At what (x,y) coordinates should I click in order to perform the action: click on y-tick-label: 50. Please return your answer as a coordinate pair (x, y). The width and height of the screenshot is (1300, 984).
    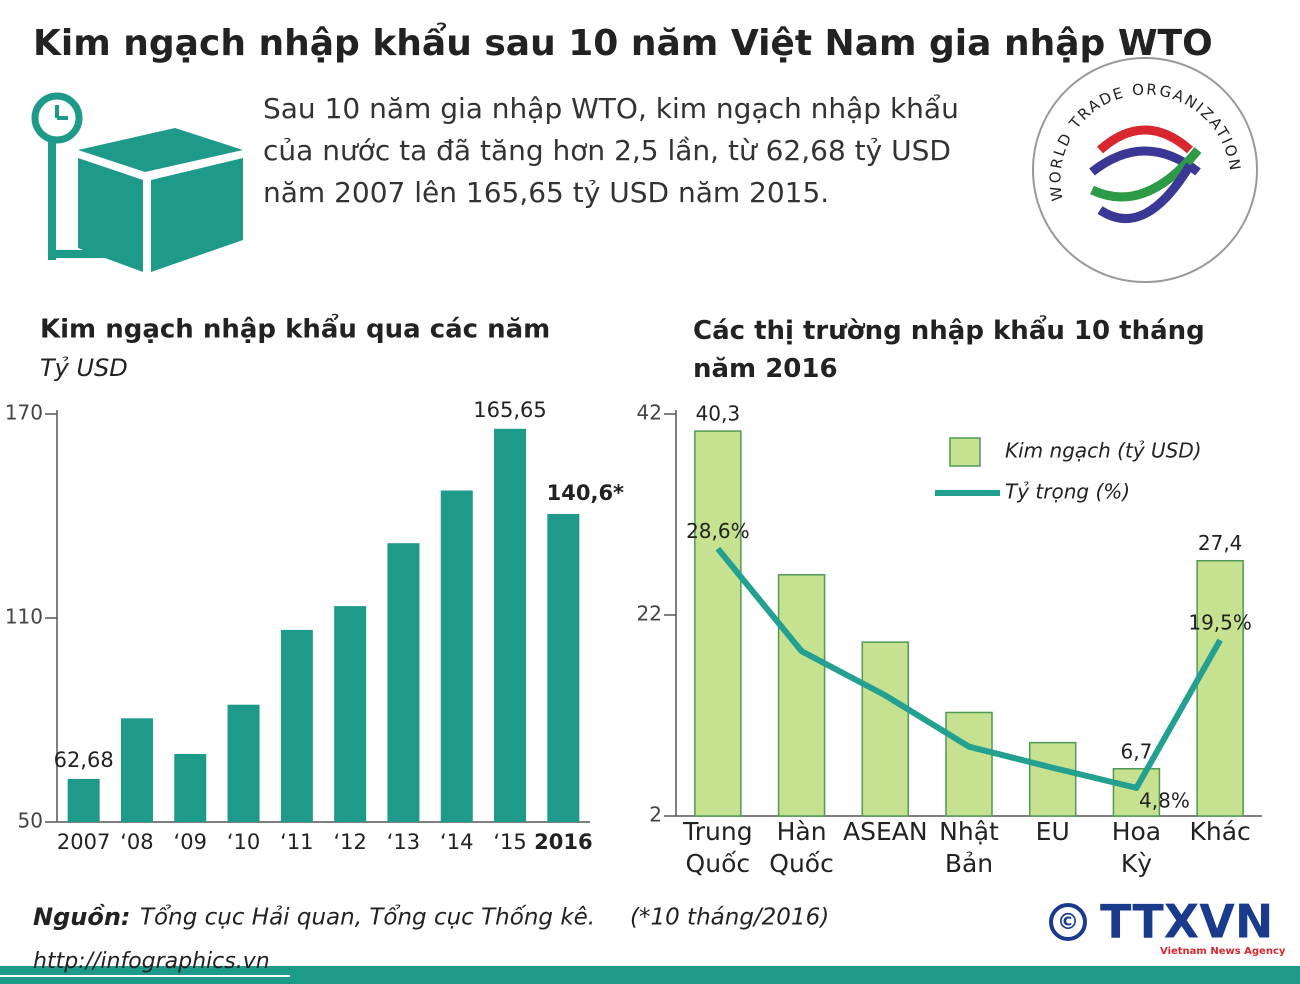
    Looking at the image, I should click on (30, 821).